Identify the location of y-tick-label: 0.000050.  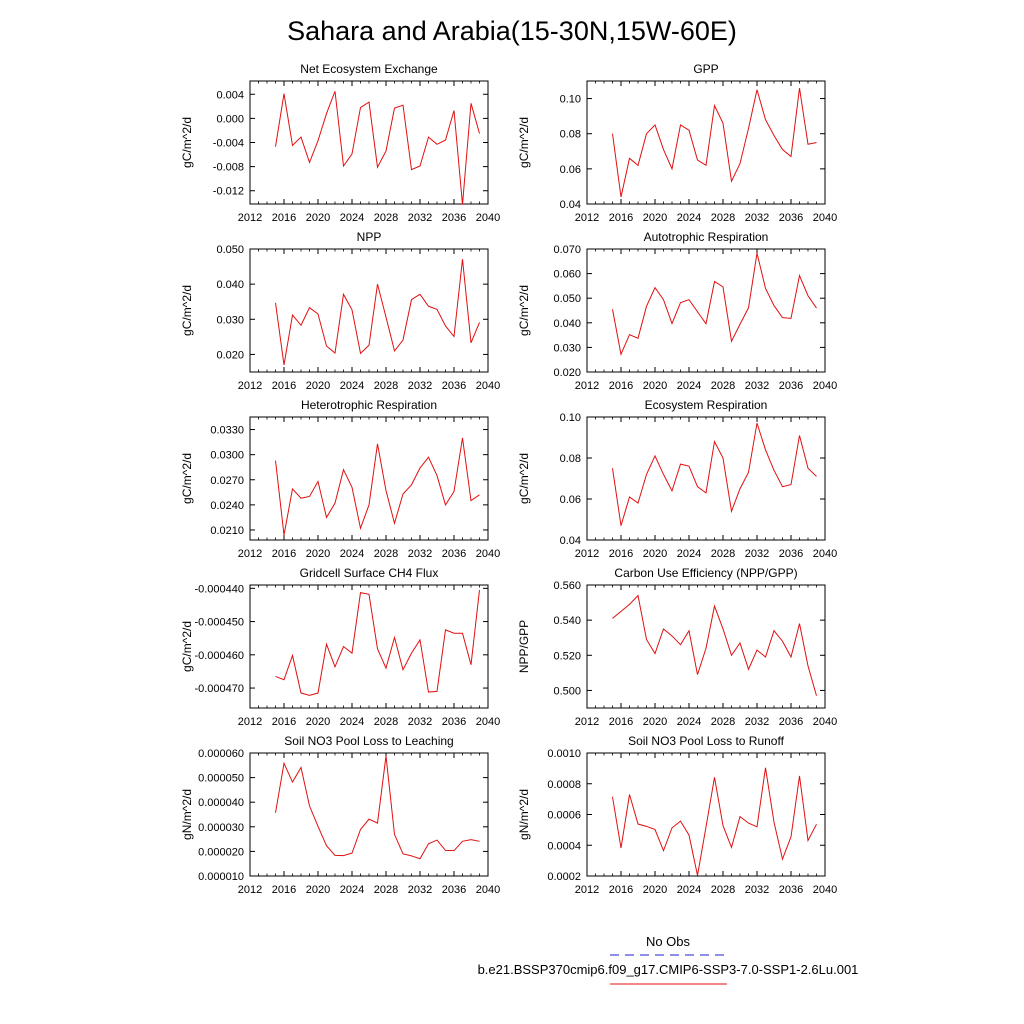
(221, 779).